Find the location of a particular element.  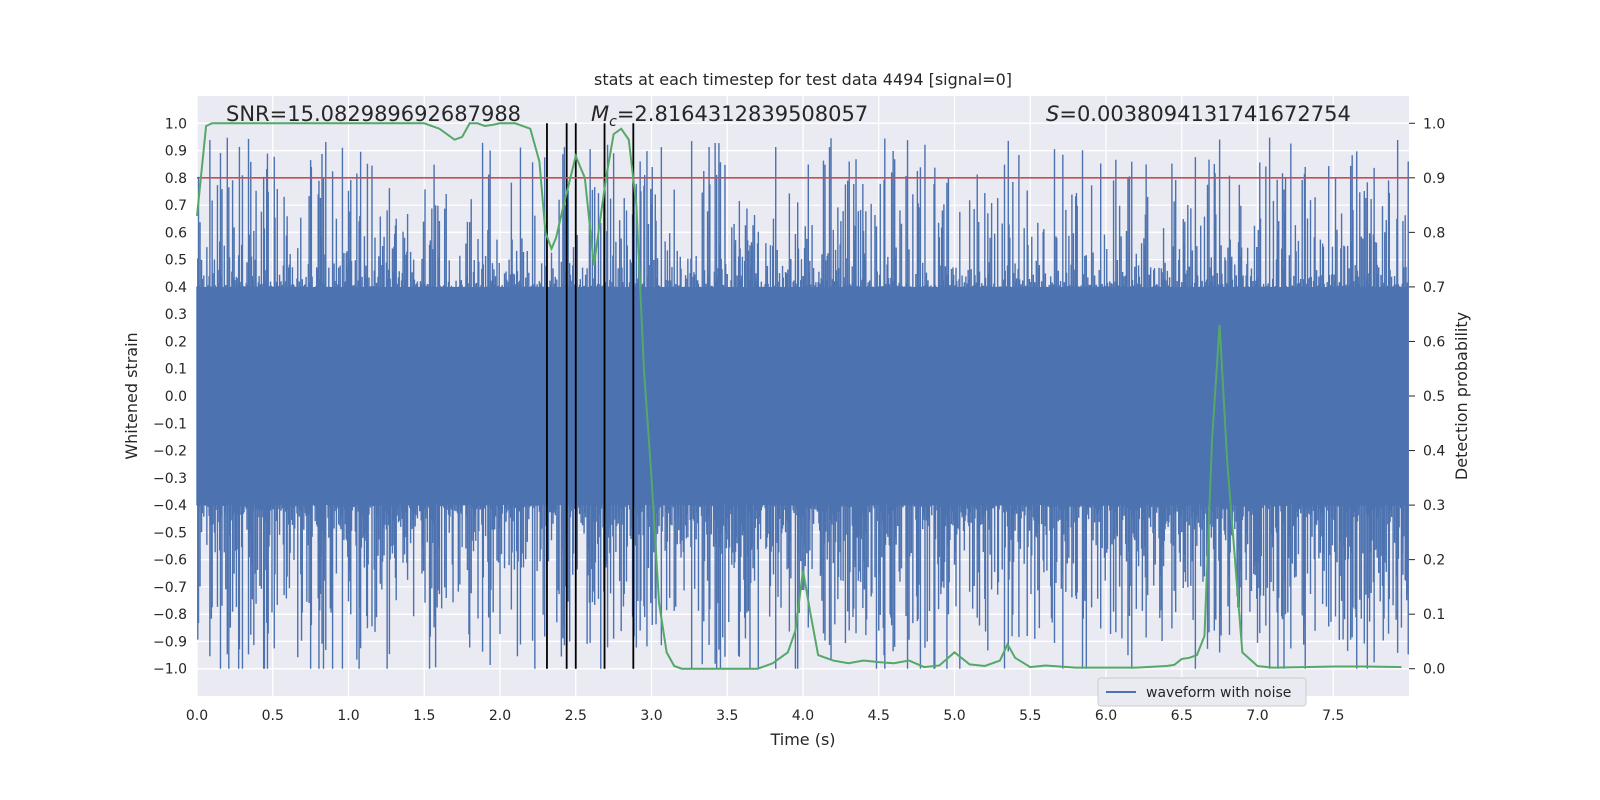

x-tick-label: 6.5 is located at coordinates (1182, 716).